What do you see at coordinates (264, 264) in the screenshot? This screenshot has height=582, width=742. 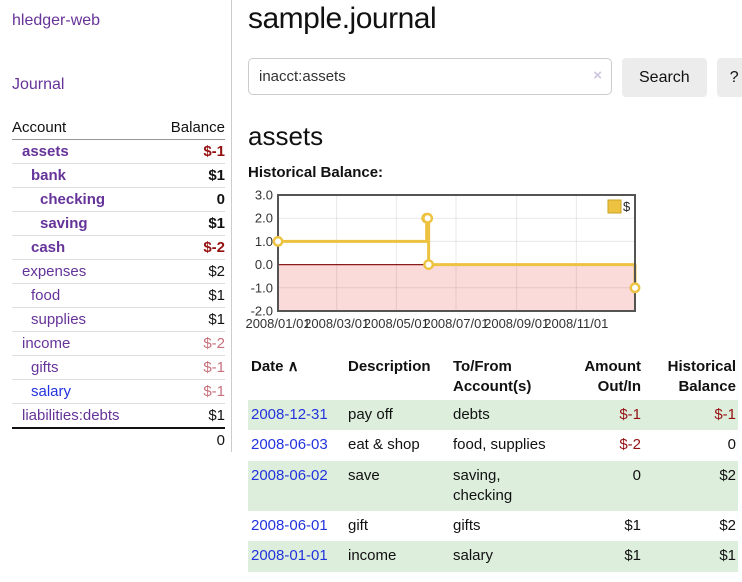 I see `y-axis-tick-label: 0.0` at bounding box center [264, 264].